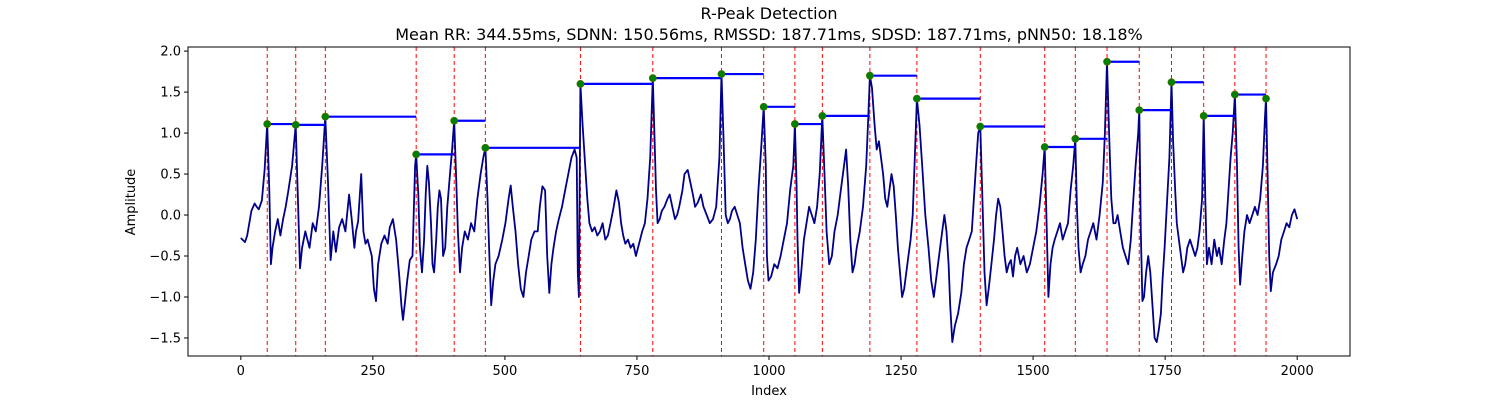 Image resolution: width=1500 pixels, height=400 pixels. What do you see at coordinates (769, 391) in the screenshot?
I see `x-axis-label: Index` at bounding box center [769, 391].